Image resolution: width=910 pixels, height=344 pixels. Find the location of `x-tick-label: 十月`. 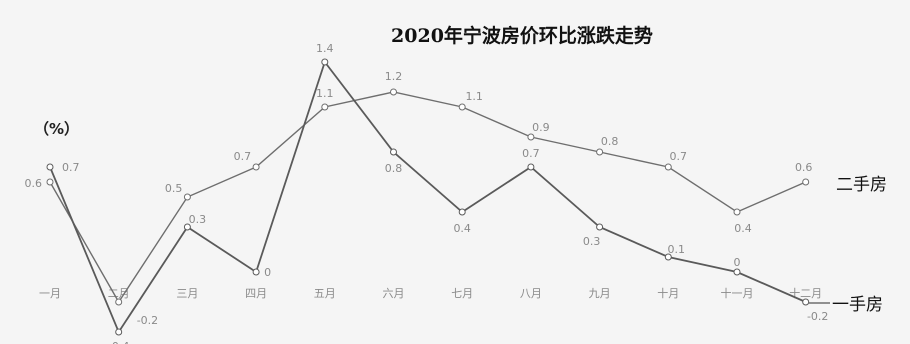

x-tick-label: 十月 is located at coordinates (668, 293).